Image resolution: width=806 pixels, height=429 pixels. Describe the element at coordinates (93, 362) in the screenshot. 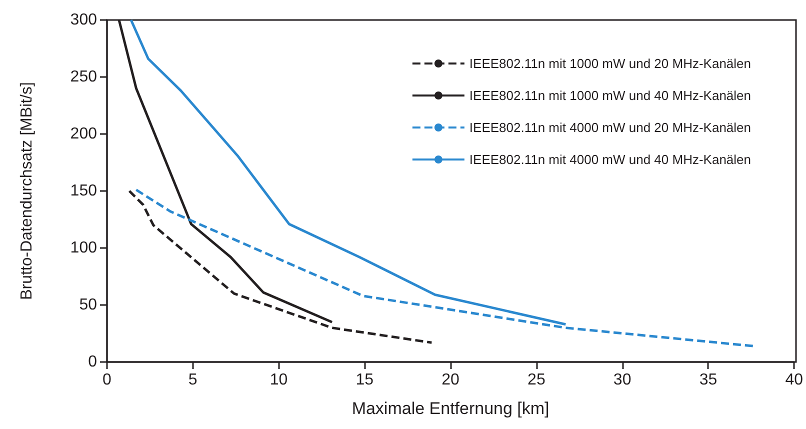

I see `y-tick-label: 0` at that location.